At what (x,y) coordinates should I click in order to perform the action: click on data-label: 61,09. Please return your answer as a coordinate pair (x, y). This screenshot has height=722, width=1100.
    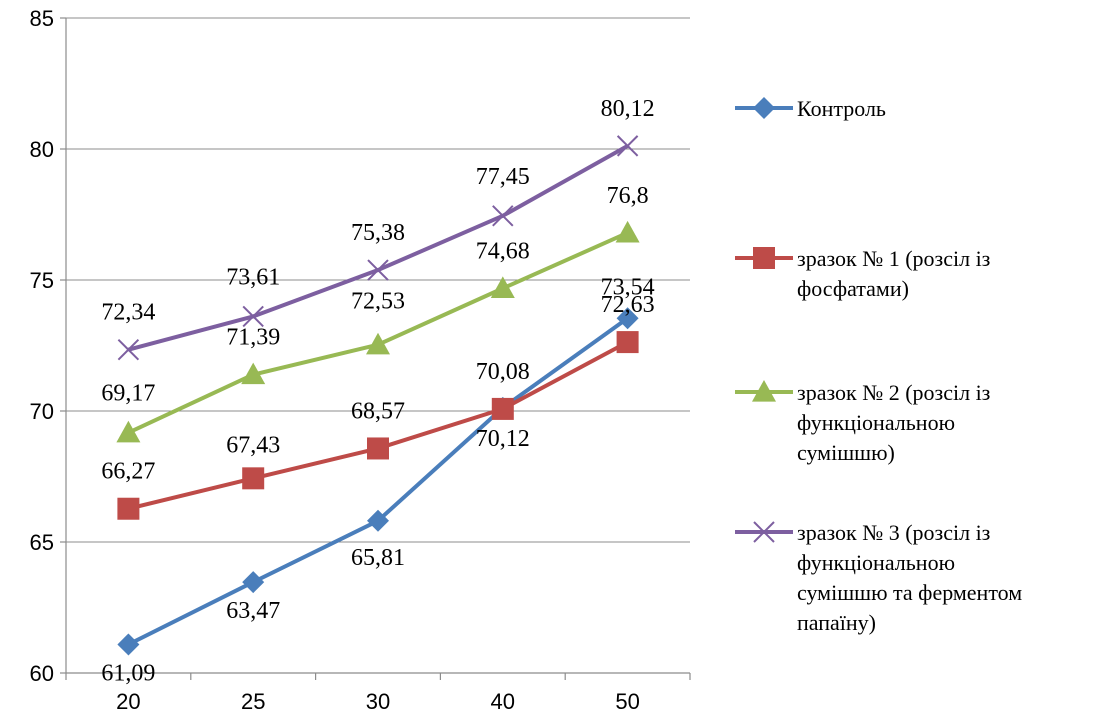
    Looking at the image, I should click on (128, 673).